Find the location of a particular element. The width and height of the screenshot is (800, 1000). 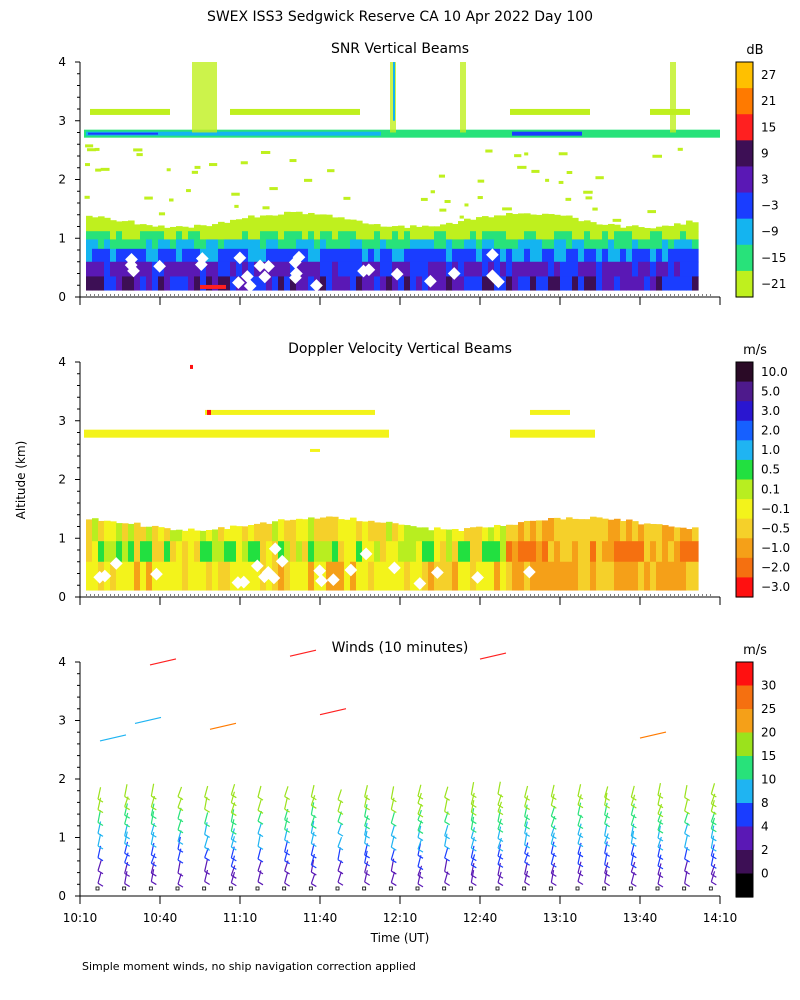

colorbar-label: −15 is located at coordinates (773, 258).